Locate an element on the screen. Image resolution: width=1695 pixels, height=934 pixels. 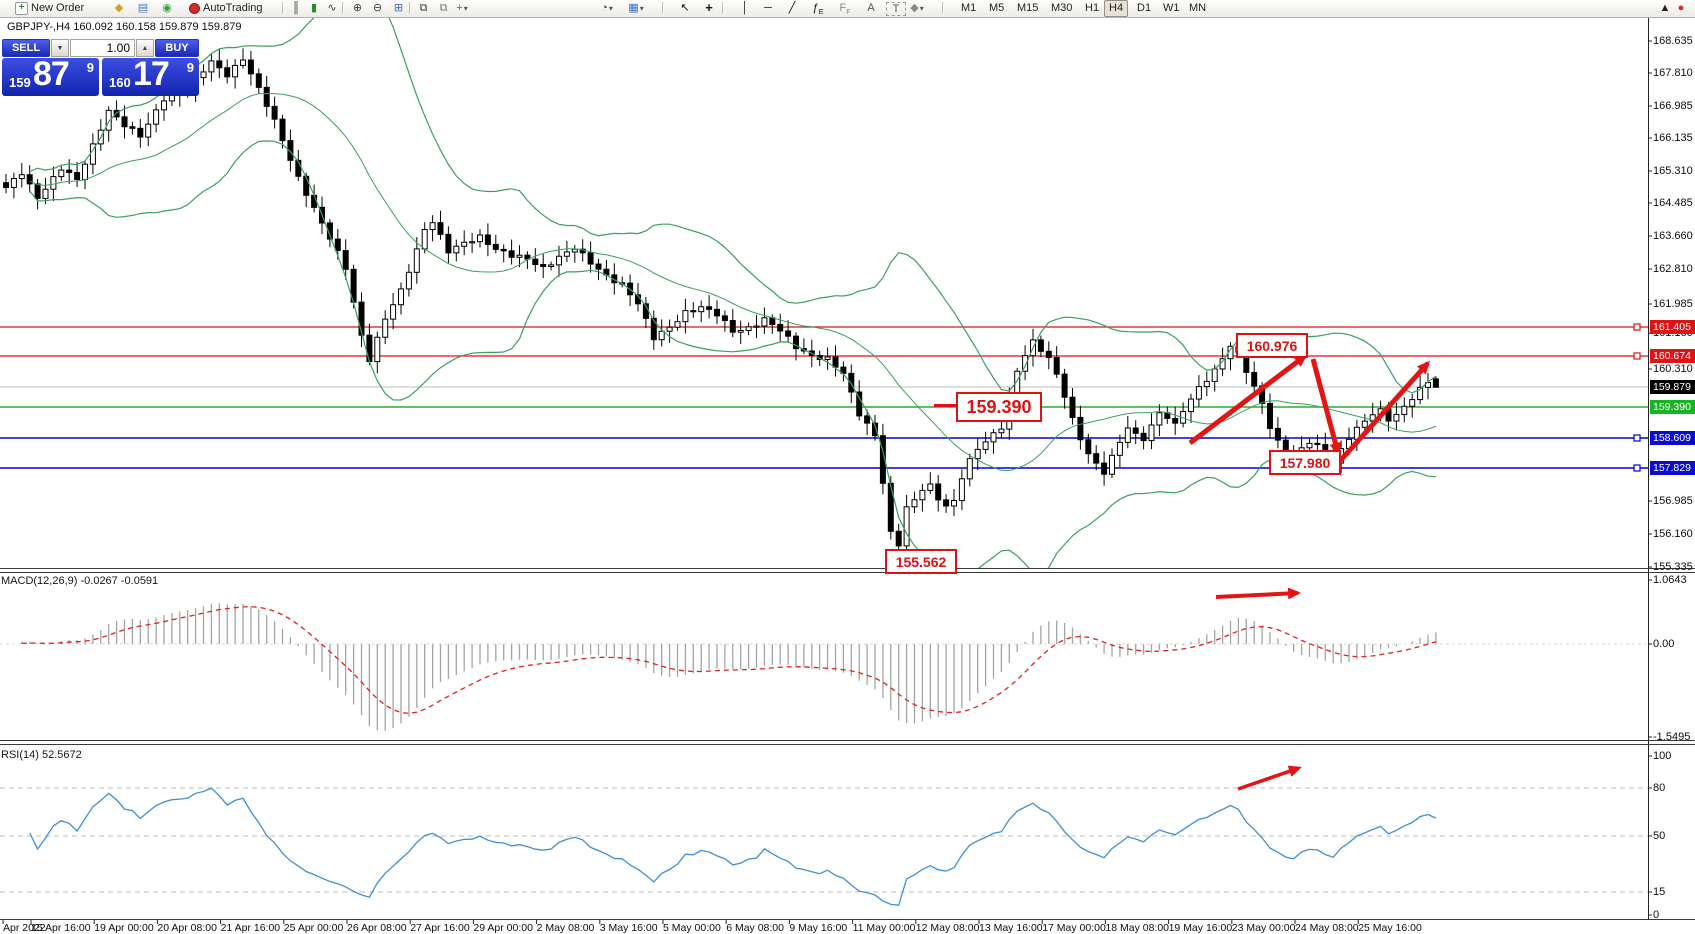
annotation-157.980: 157.980 is located at coordinates (1305, 462).